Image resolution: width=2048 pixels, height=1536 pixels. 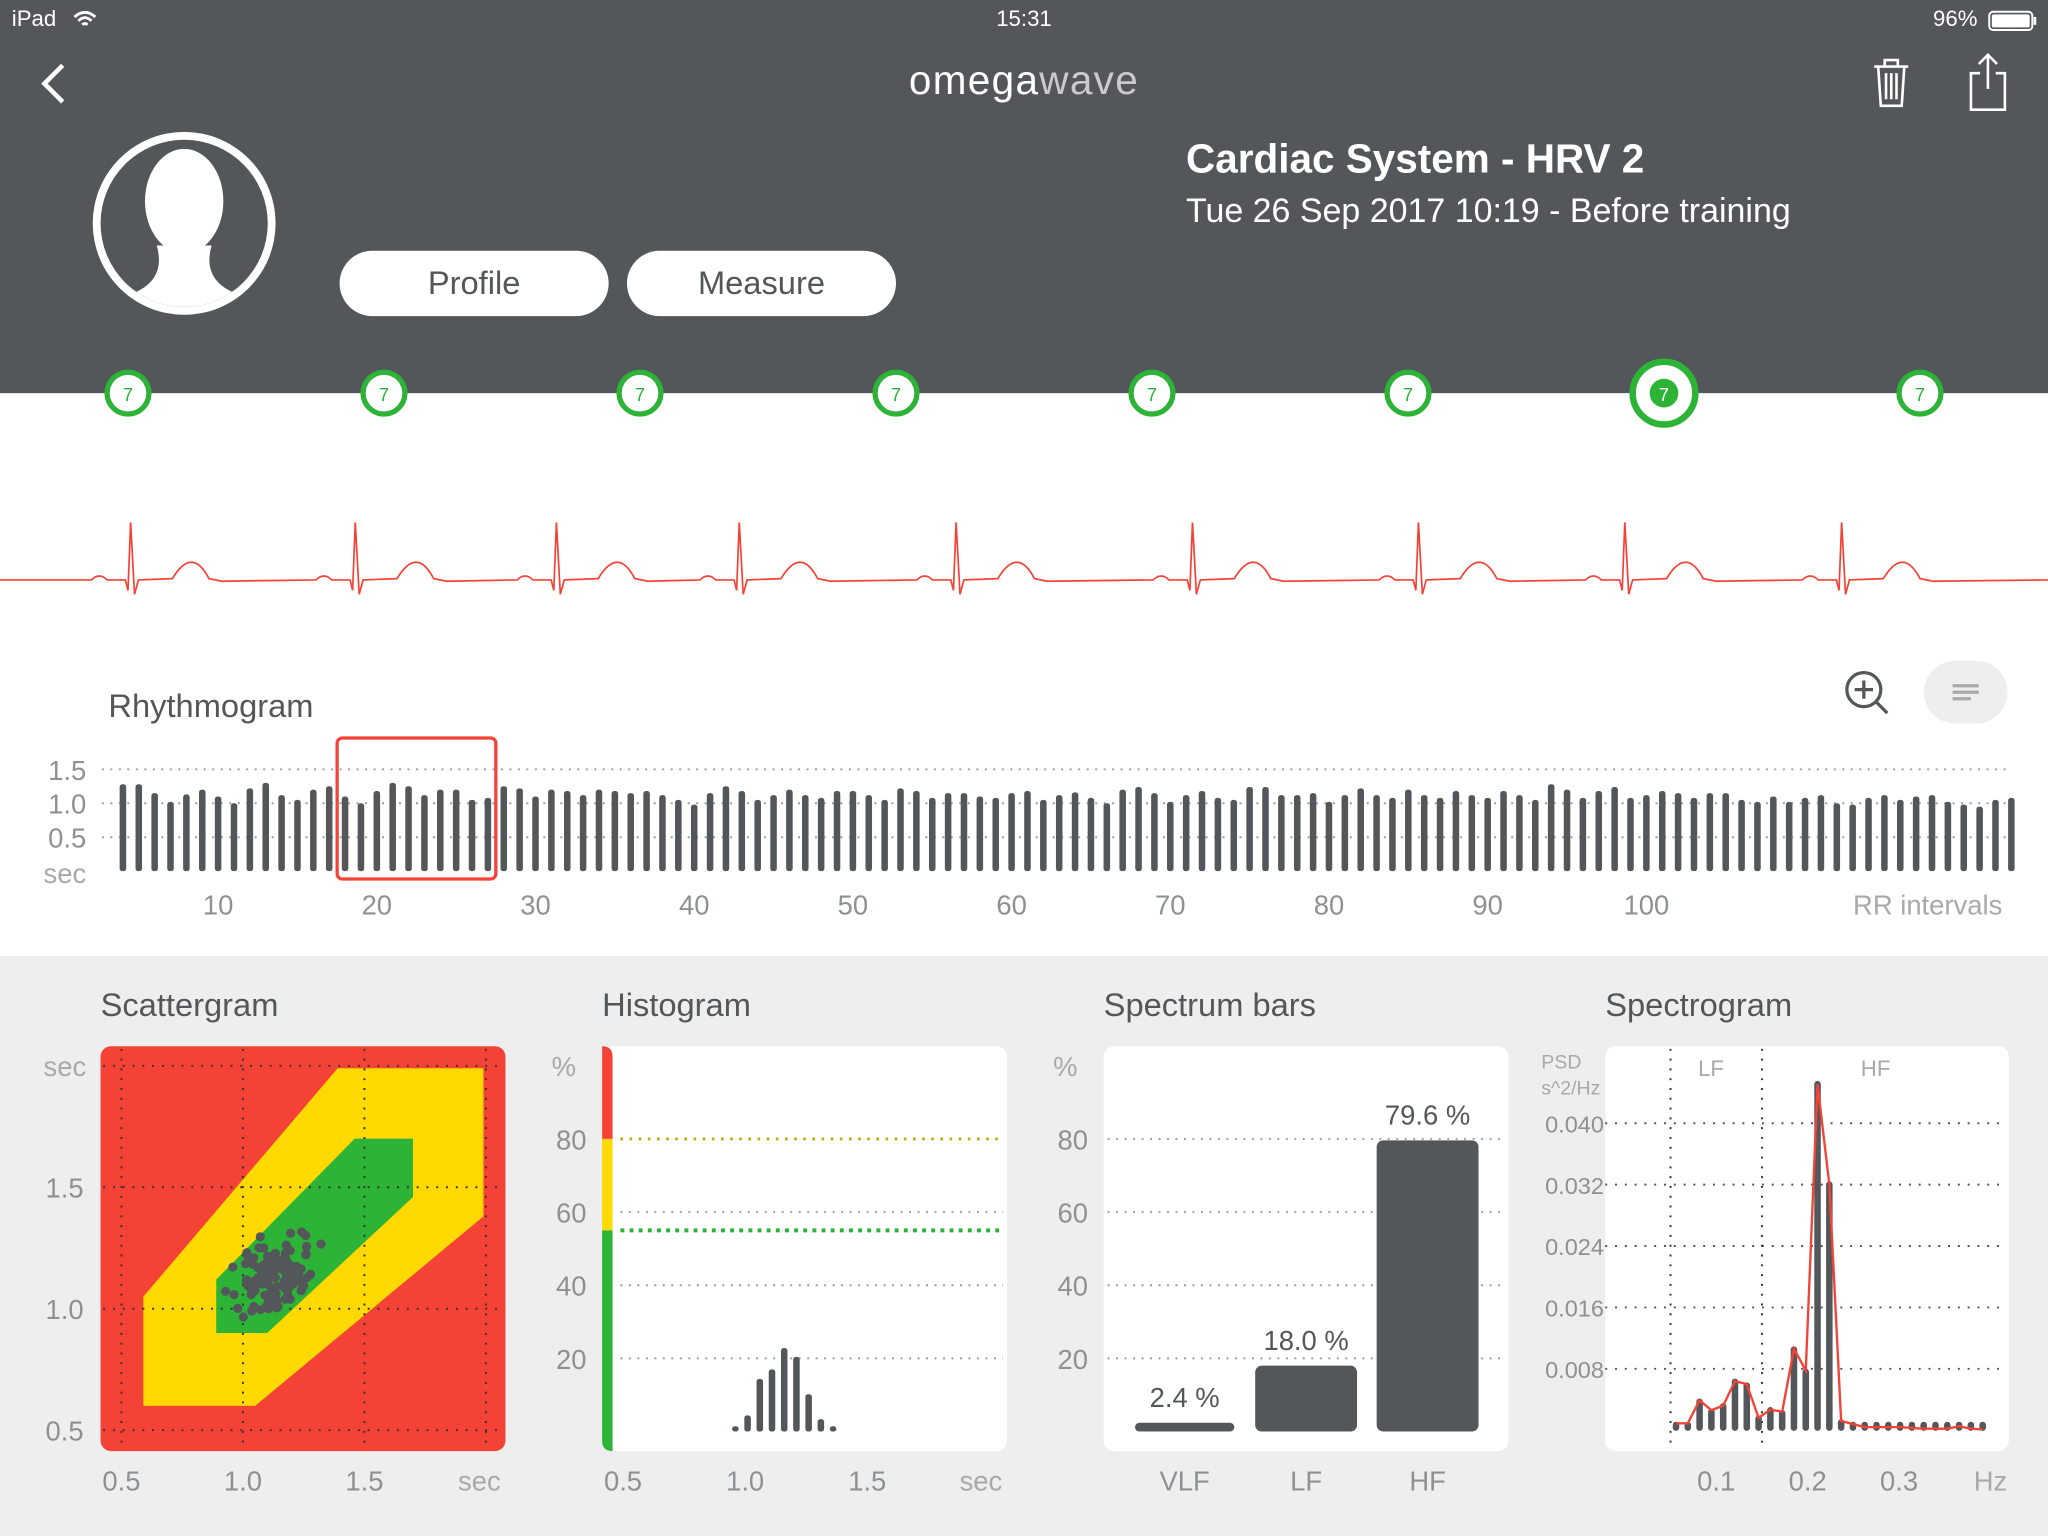 What do you see at coordinates (607, 1184) in the screenshot?
I see `histogram-yellow-zone` at bounding box center [607, 1184].